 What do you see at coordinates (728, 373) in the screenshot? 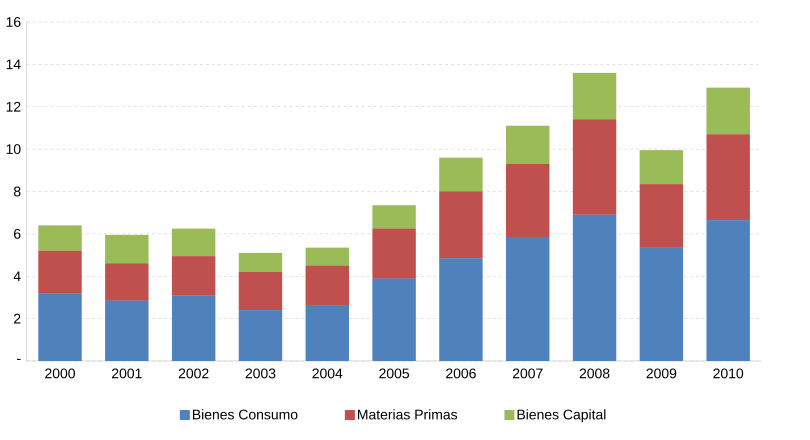
I see `x-tick-label: 2010` at bounding box center [728, 373].